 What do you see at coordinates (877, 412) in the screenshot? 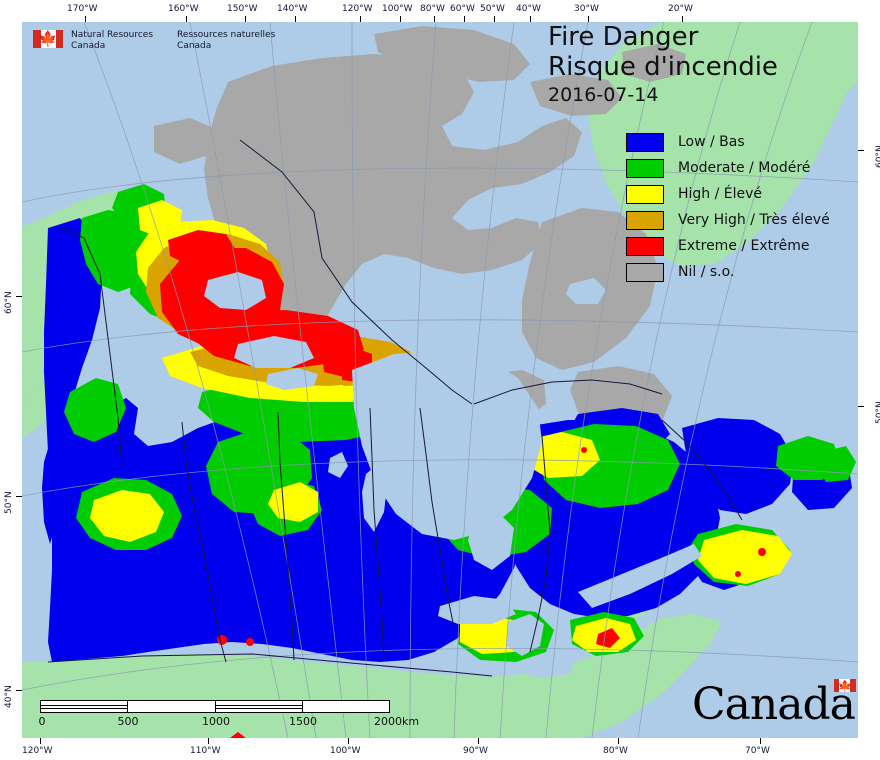
I see `axis-right-label-50n: 50°N` at bounding box center [877, 412].